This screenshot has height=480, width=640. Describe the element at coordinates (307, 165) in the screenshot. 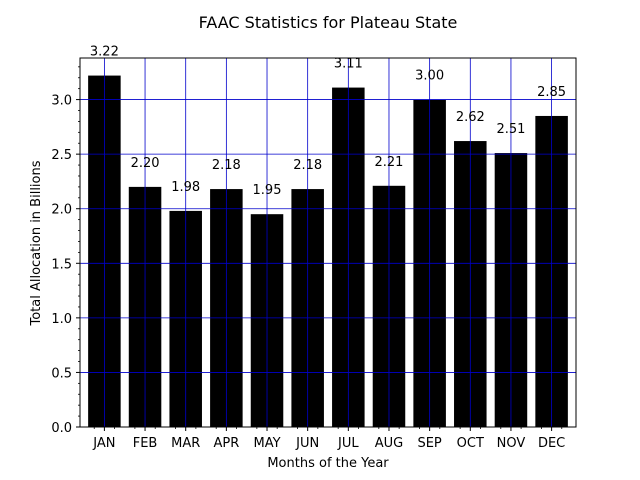

I see `data-label-jun: 2.18` at that location.